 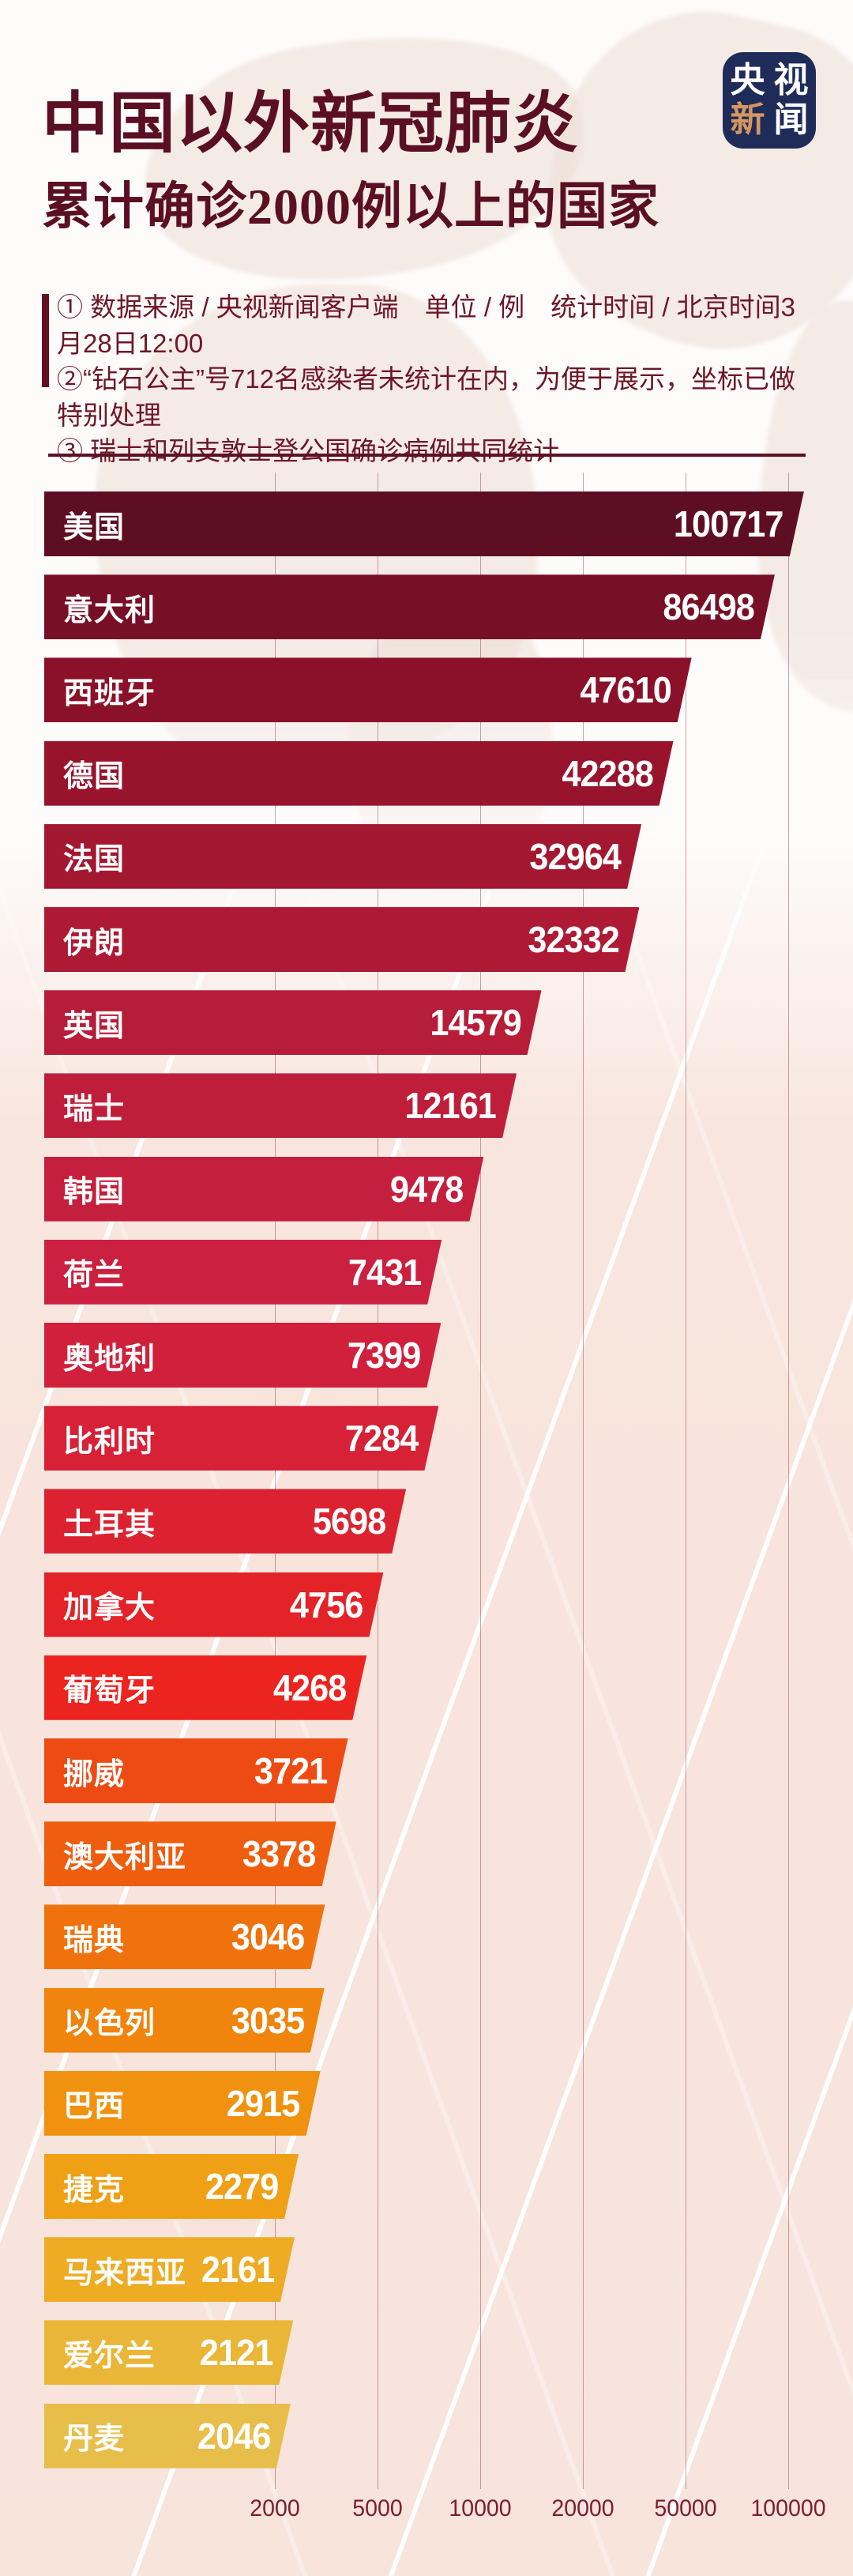 What do you see at coordinates (450, 1106) in the screenshot?
I see `value-label: 12161` at bounding box center [450, 1106].